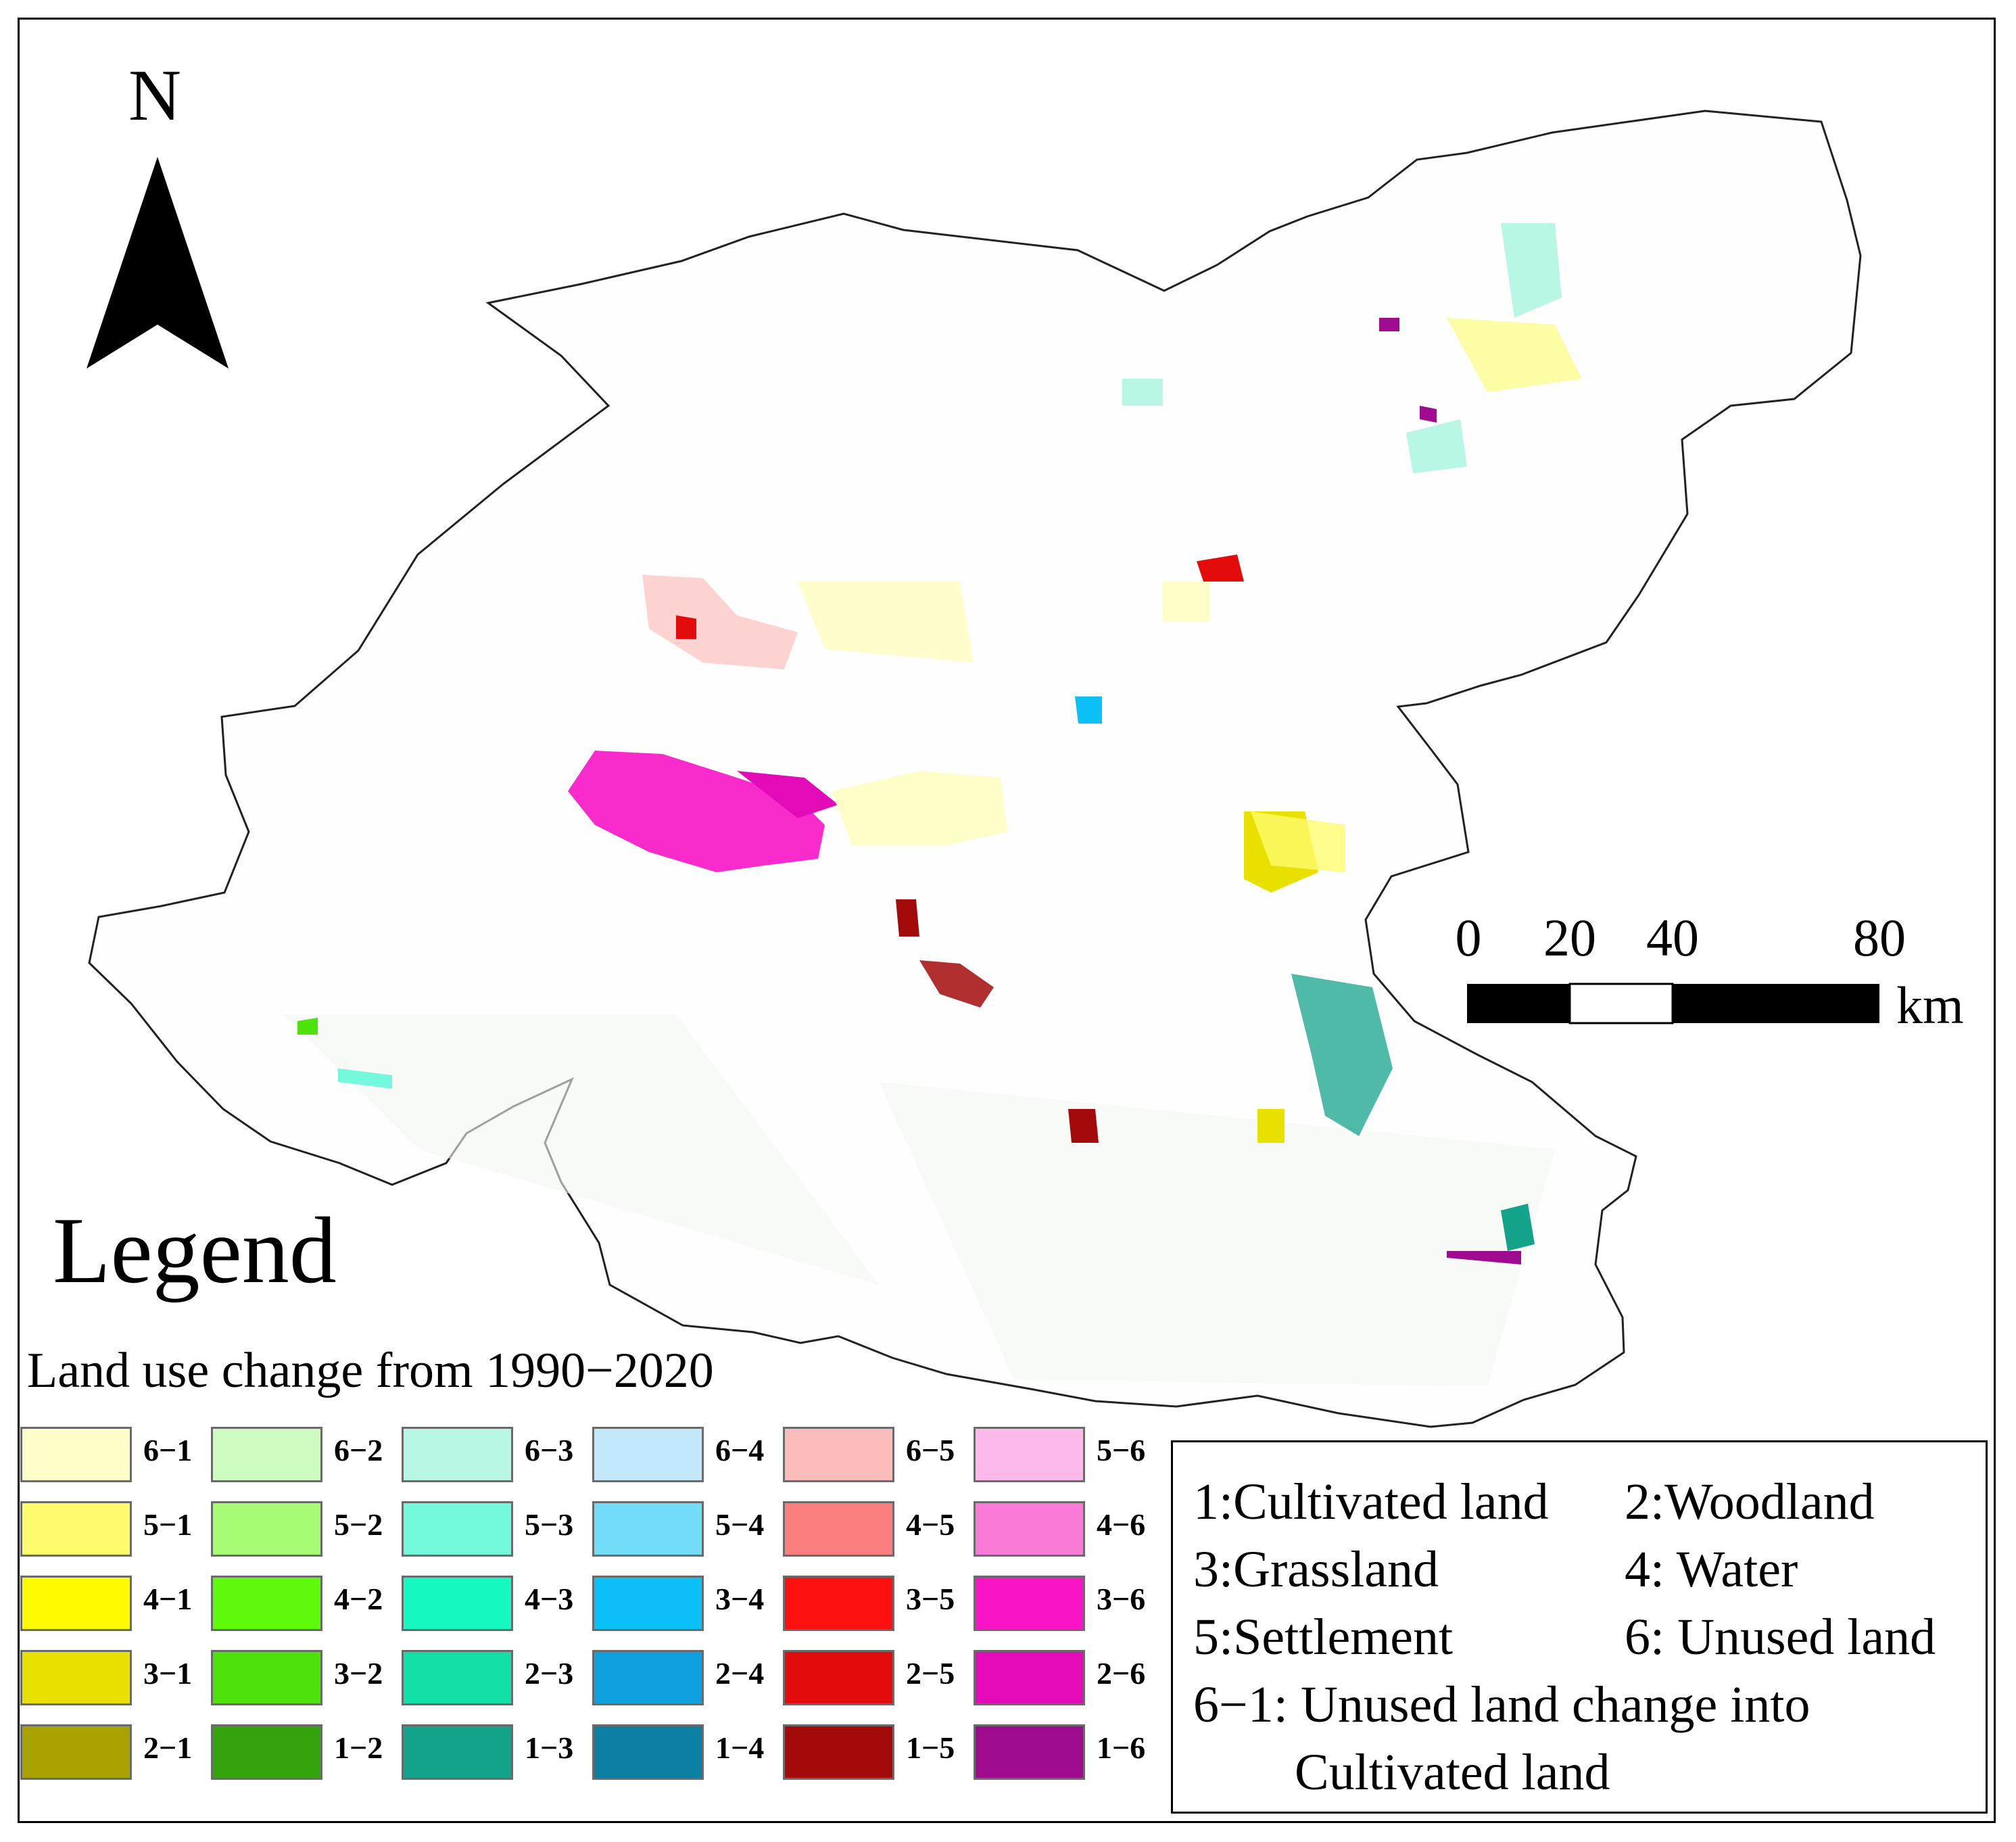 This screenshot has height=1842, width=2016. Describe the element at coordinates (740, 1599) in the screenshot. I see `legend-code: 3−4` at that location.